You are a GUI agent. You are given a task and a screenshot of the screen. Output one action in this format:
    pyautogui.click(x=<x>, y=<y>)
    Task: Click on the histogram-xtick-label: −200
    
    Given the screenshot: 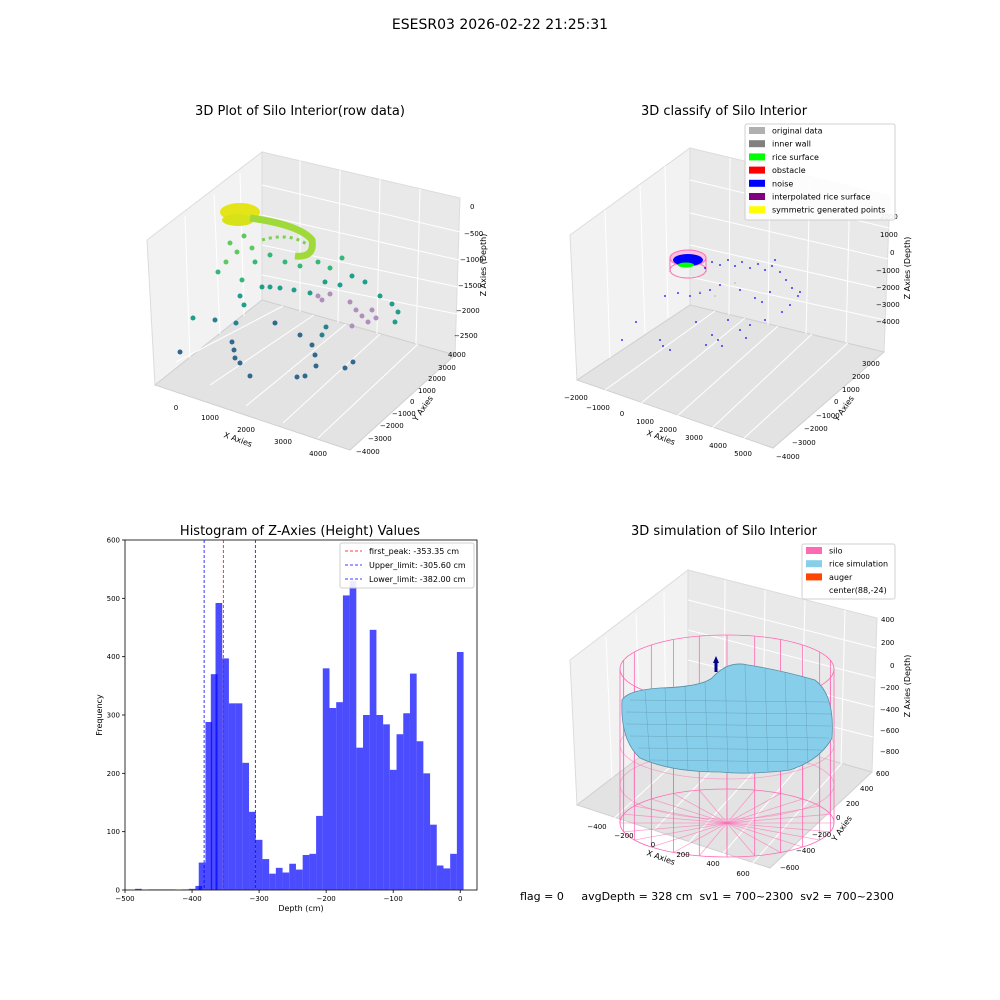 What is the action you would take?
    pyautogui.click(x=326, y=899)
    